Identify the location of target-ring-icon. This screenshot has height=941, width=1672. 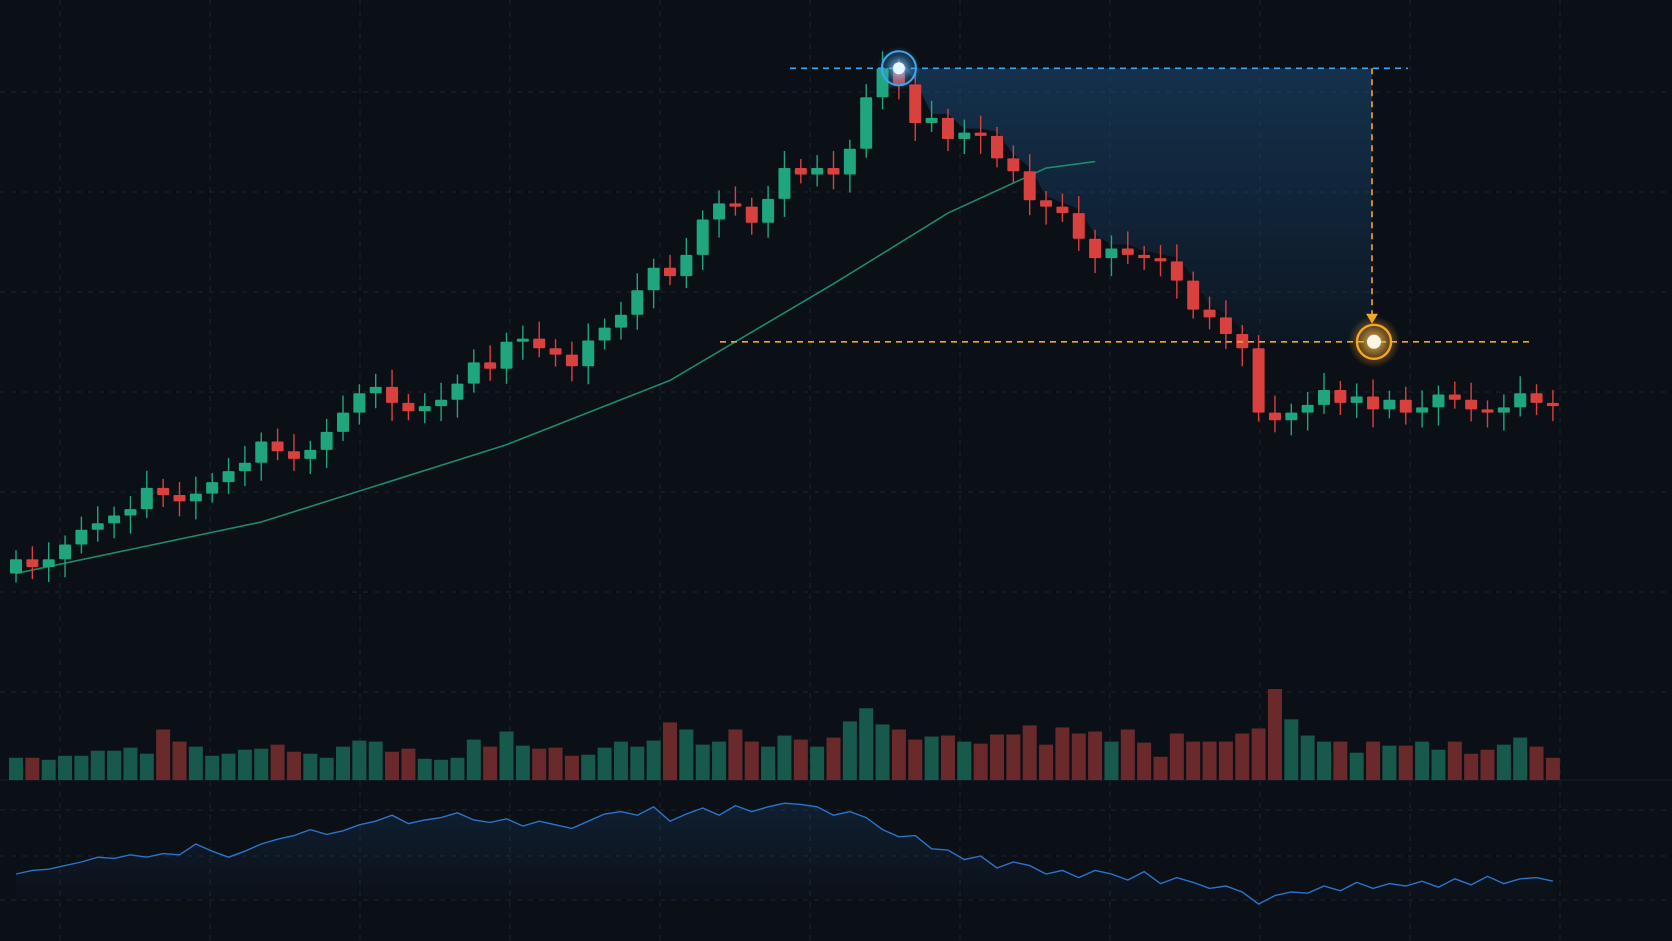
(1374, 341).